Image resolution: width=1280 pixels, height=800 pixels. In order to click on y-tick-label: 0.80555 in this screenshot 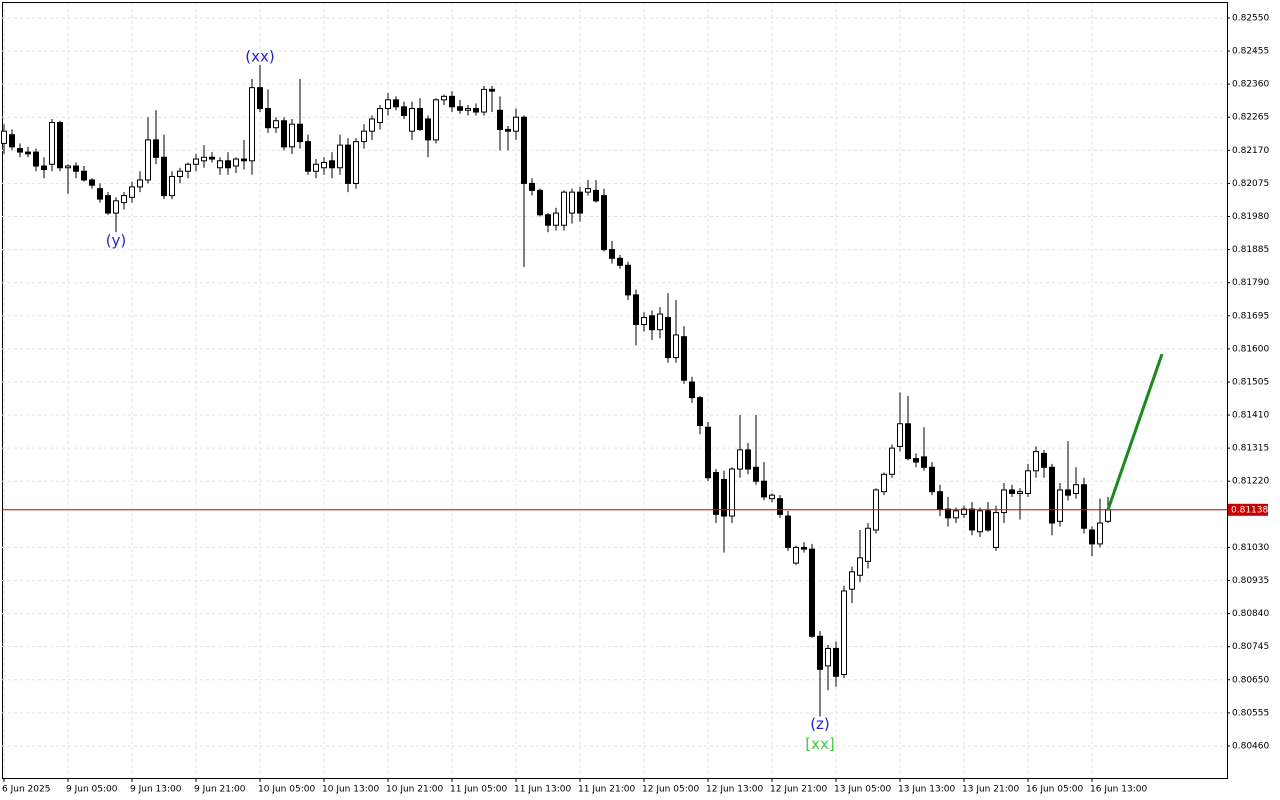, I will do `click(1250, 713)`.